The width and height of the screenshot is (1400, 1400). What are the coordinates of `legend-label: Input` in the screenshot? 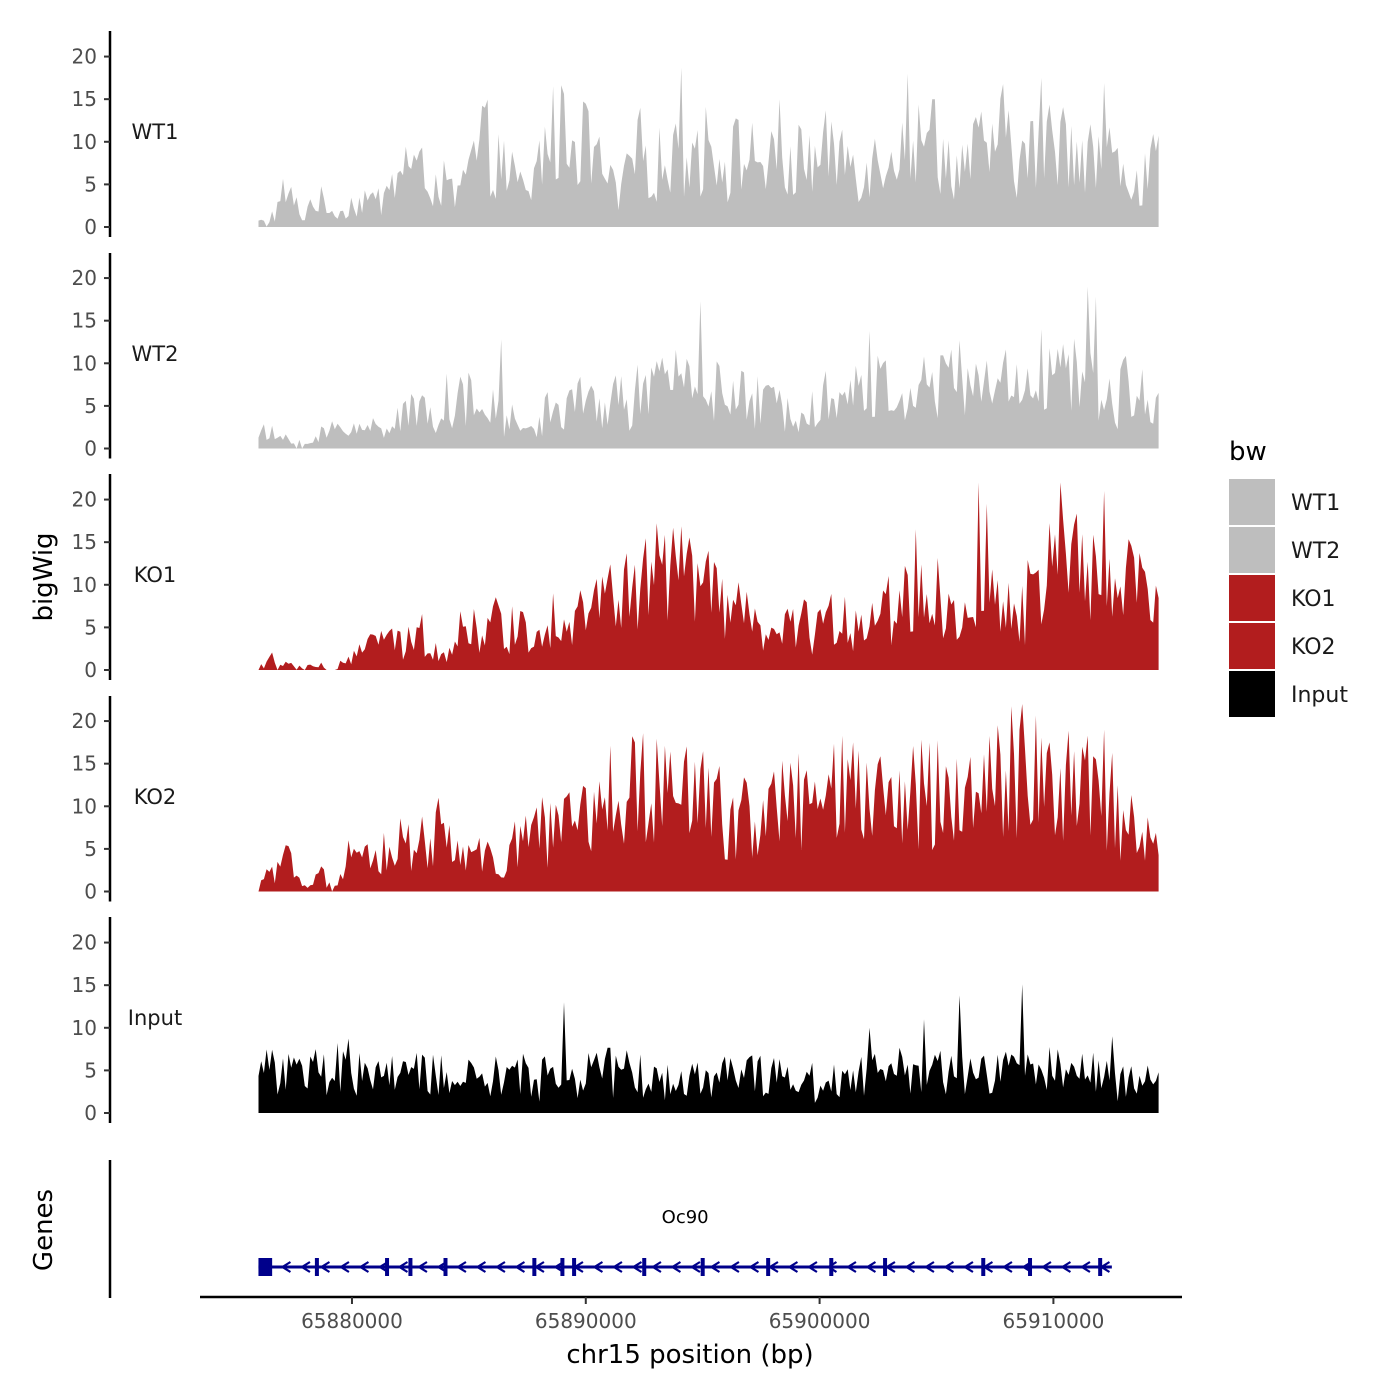 It's located at (1319, 695).